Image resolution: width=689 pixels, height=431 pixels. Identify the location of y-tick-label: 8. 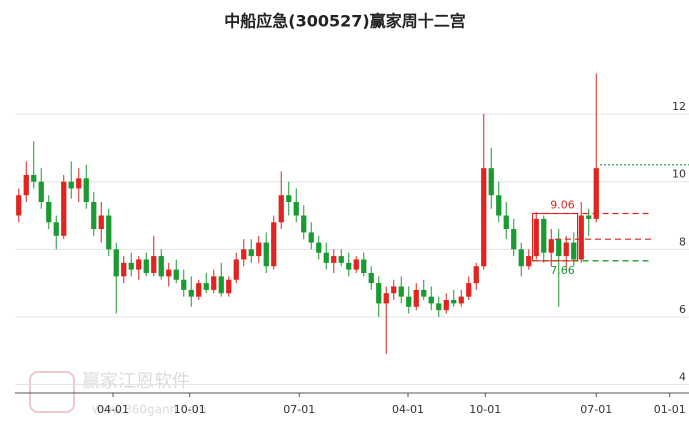
(682, 241).